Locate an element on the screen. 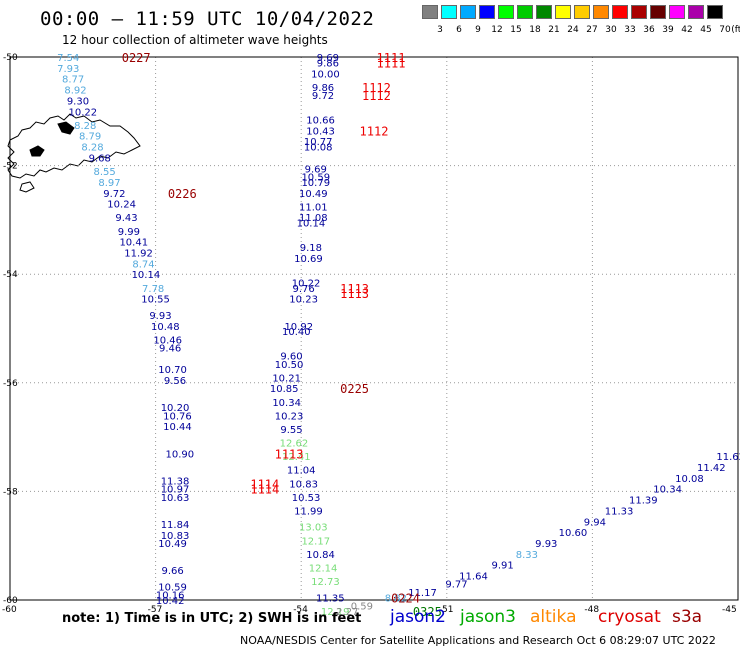 This screenshot has width=740, height=650. wave-height-reading: 10.08 is located at coordinates (318, 148).